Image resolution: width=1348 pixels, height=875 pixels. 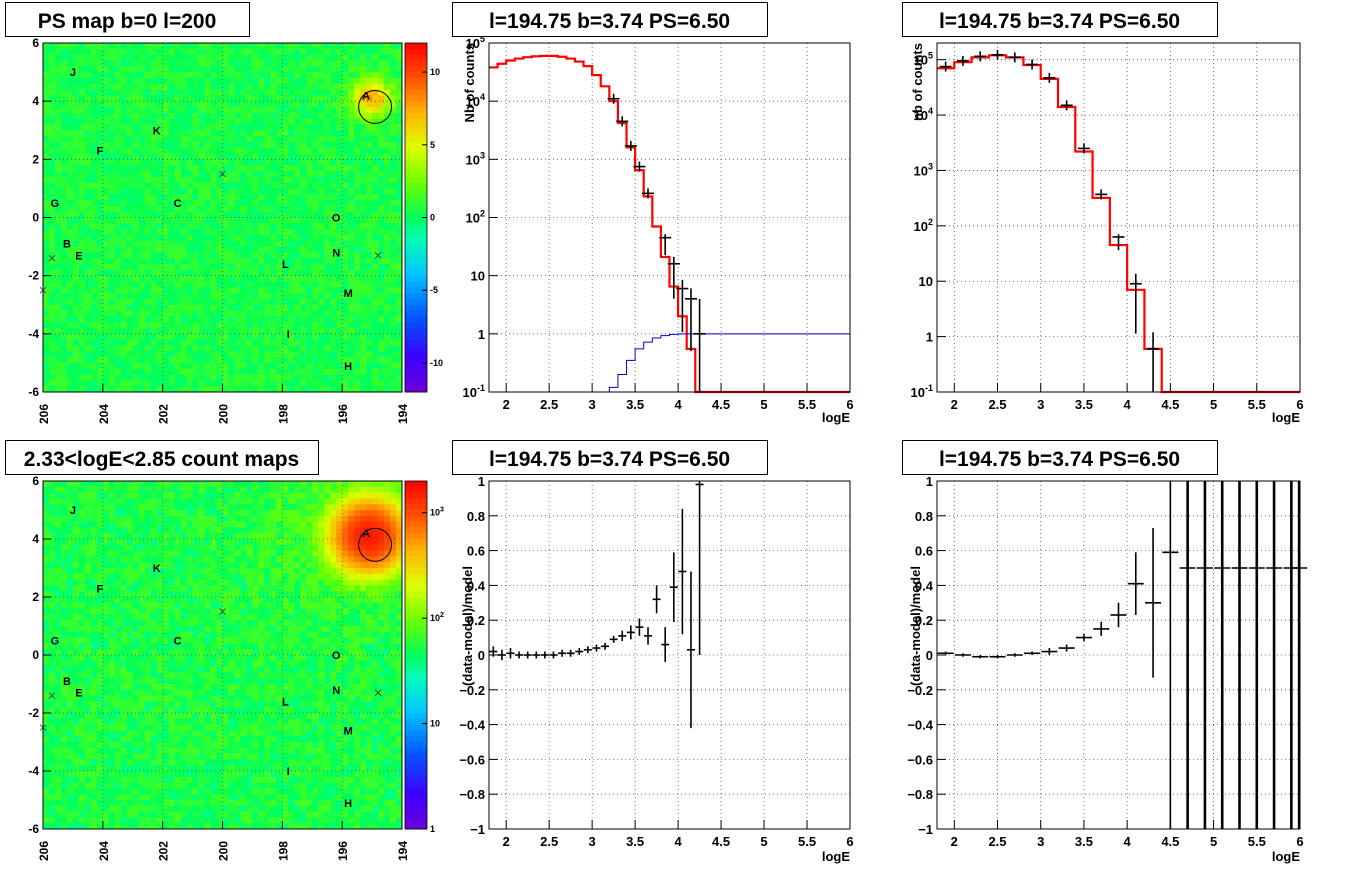 What do you see at coordinates (35, 101) in the screenshot?
I see `y-tick-label: 4` at bounding box center [35, 101].